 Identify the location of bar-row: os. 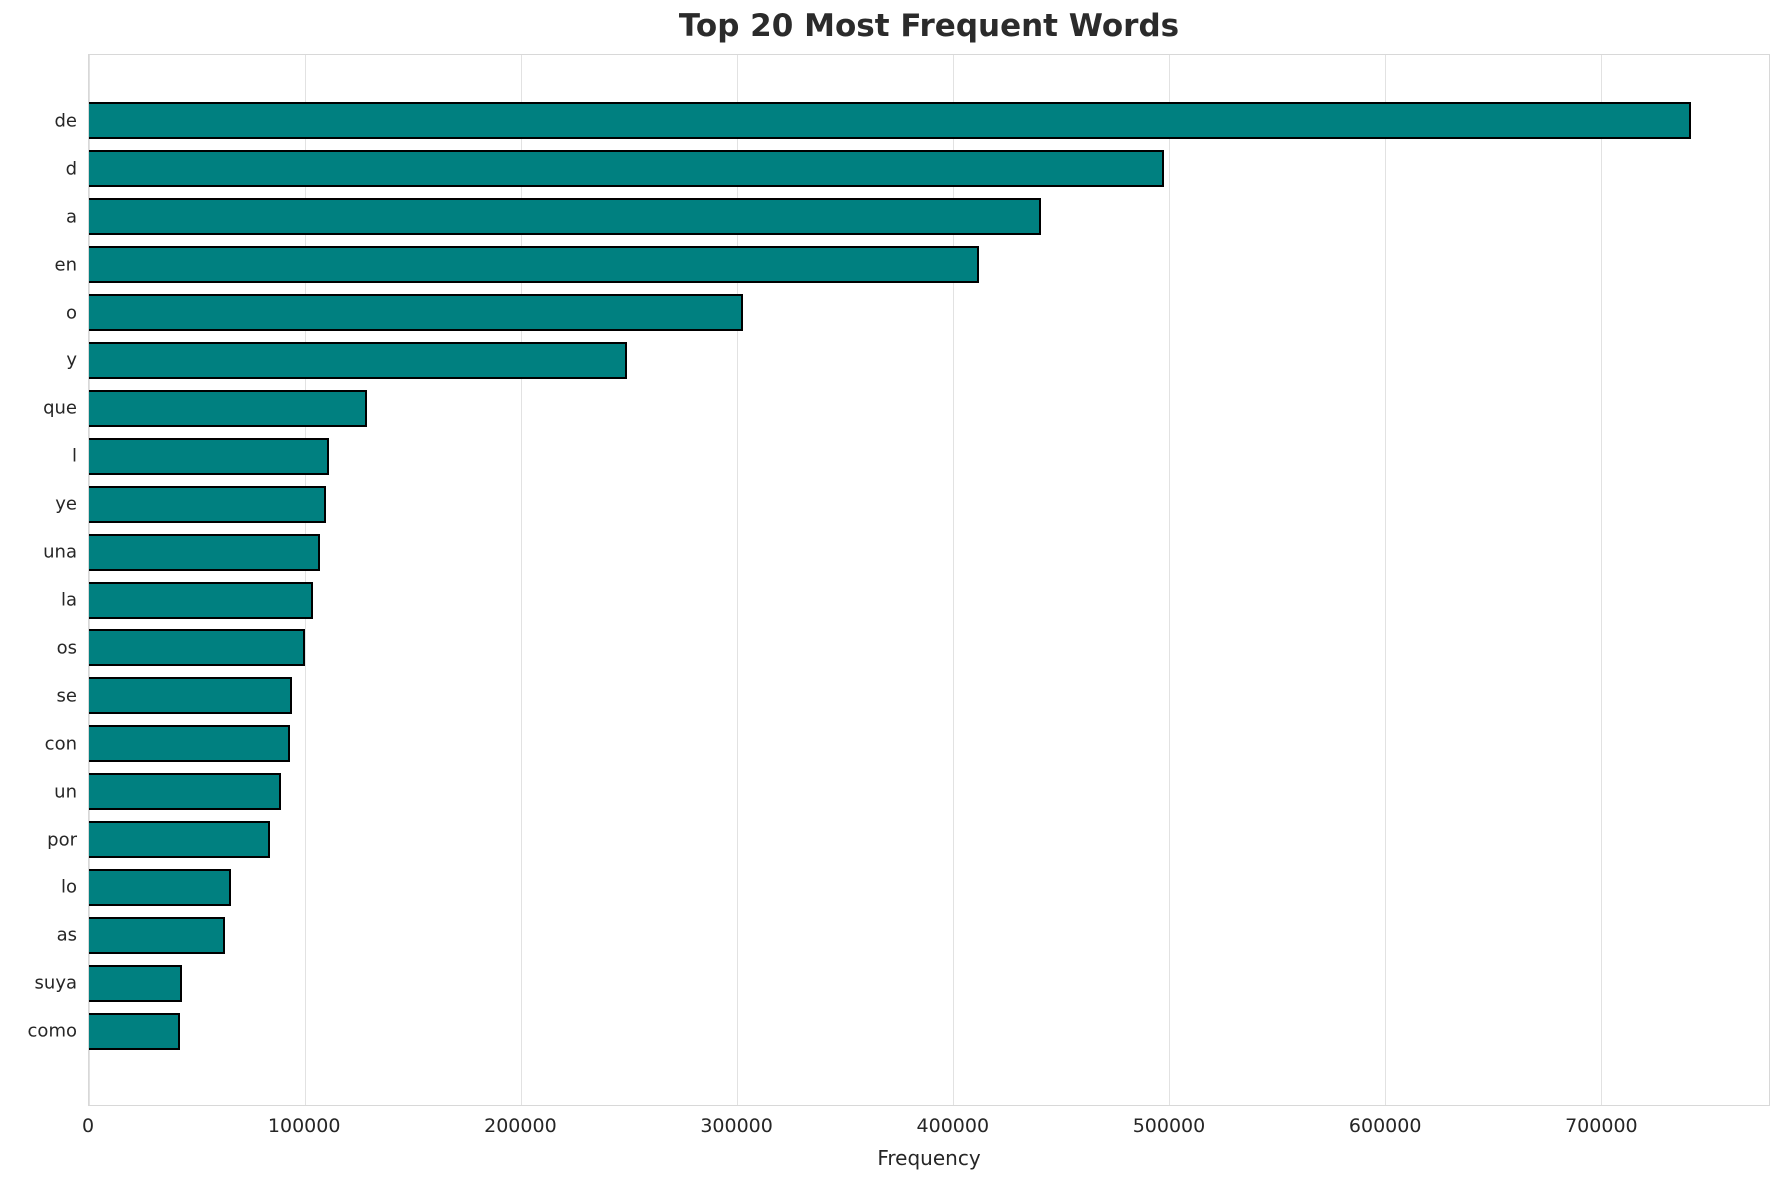
(913, 648).